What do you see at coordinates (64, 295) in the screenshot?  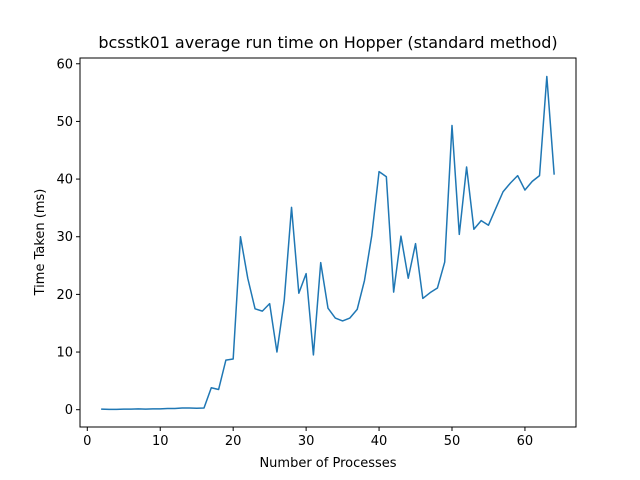 I see `y-tick-label: 20` at bounding box center [64, 295].